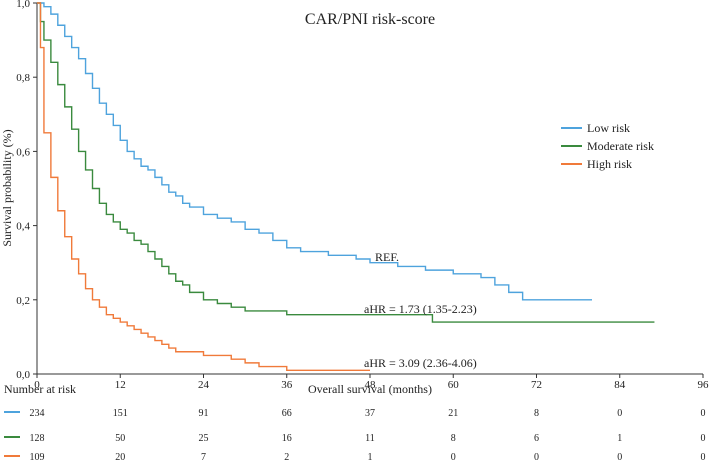  What do you see at coordinates (287, 385) in the screenshot?
I see `x-tick-label: 36` at bounding box center [287, 385].